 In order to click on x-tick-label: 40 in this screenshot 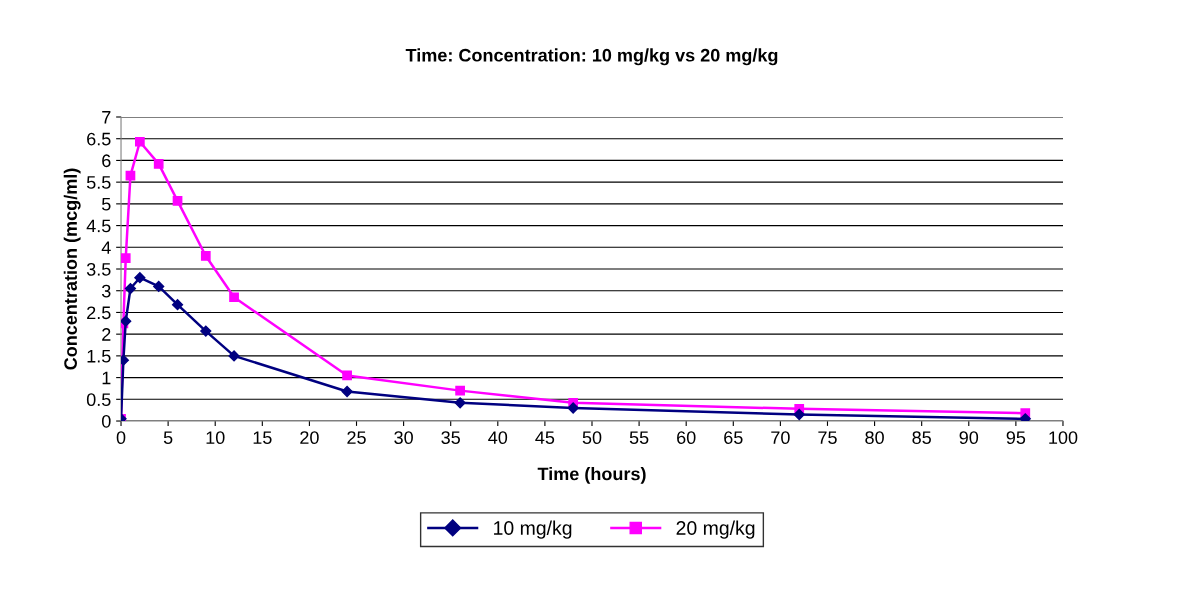, I will do `click(498, 438)`.